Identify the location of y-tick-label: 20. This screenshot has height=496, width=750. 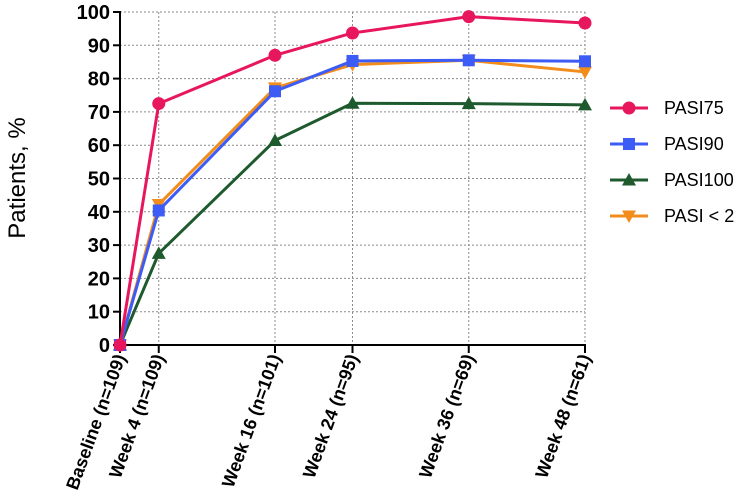
(99, 279).